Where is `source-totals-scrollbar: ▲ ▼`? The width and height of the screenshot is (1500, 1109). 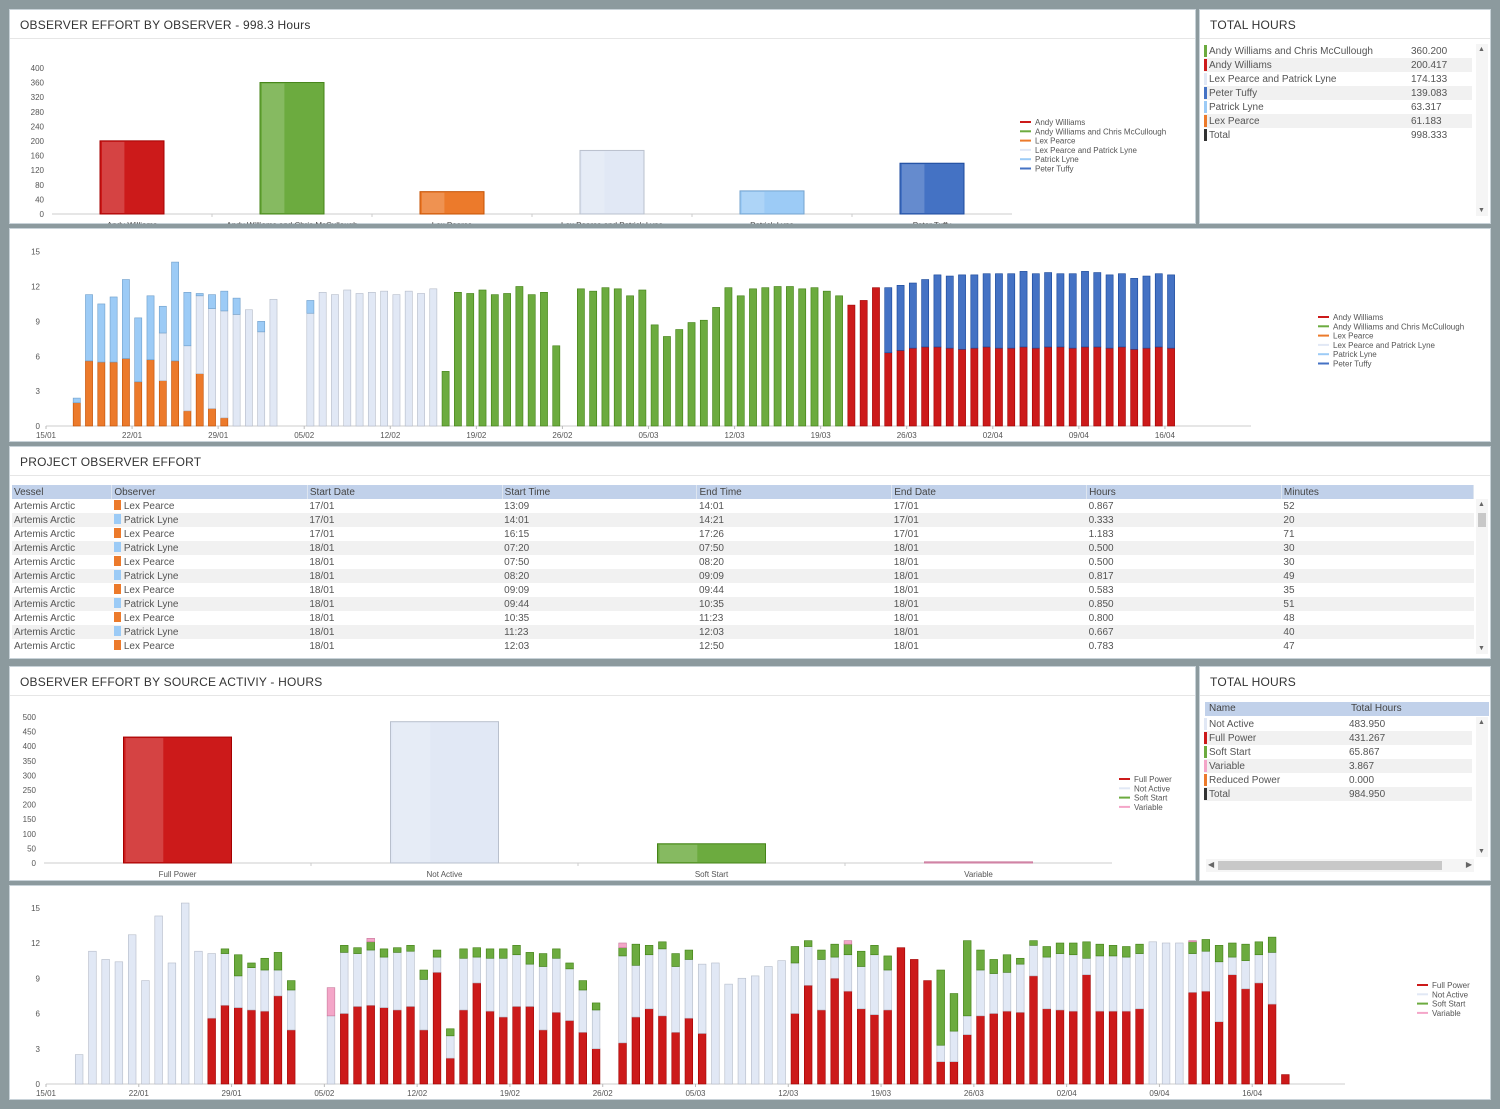
source-totals-scrollbar: ▲ ▼ is located at coordinates (1482, 787).